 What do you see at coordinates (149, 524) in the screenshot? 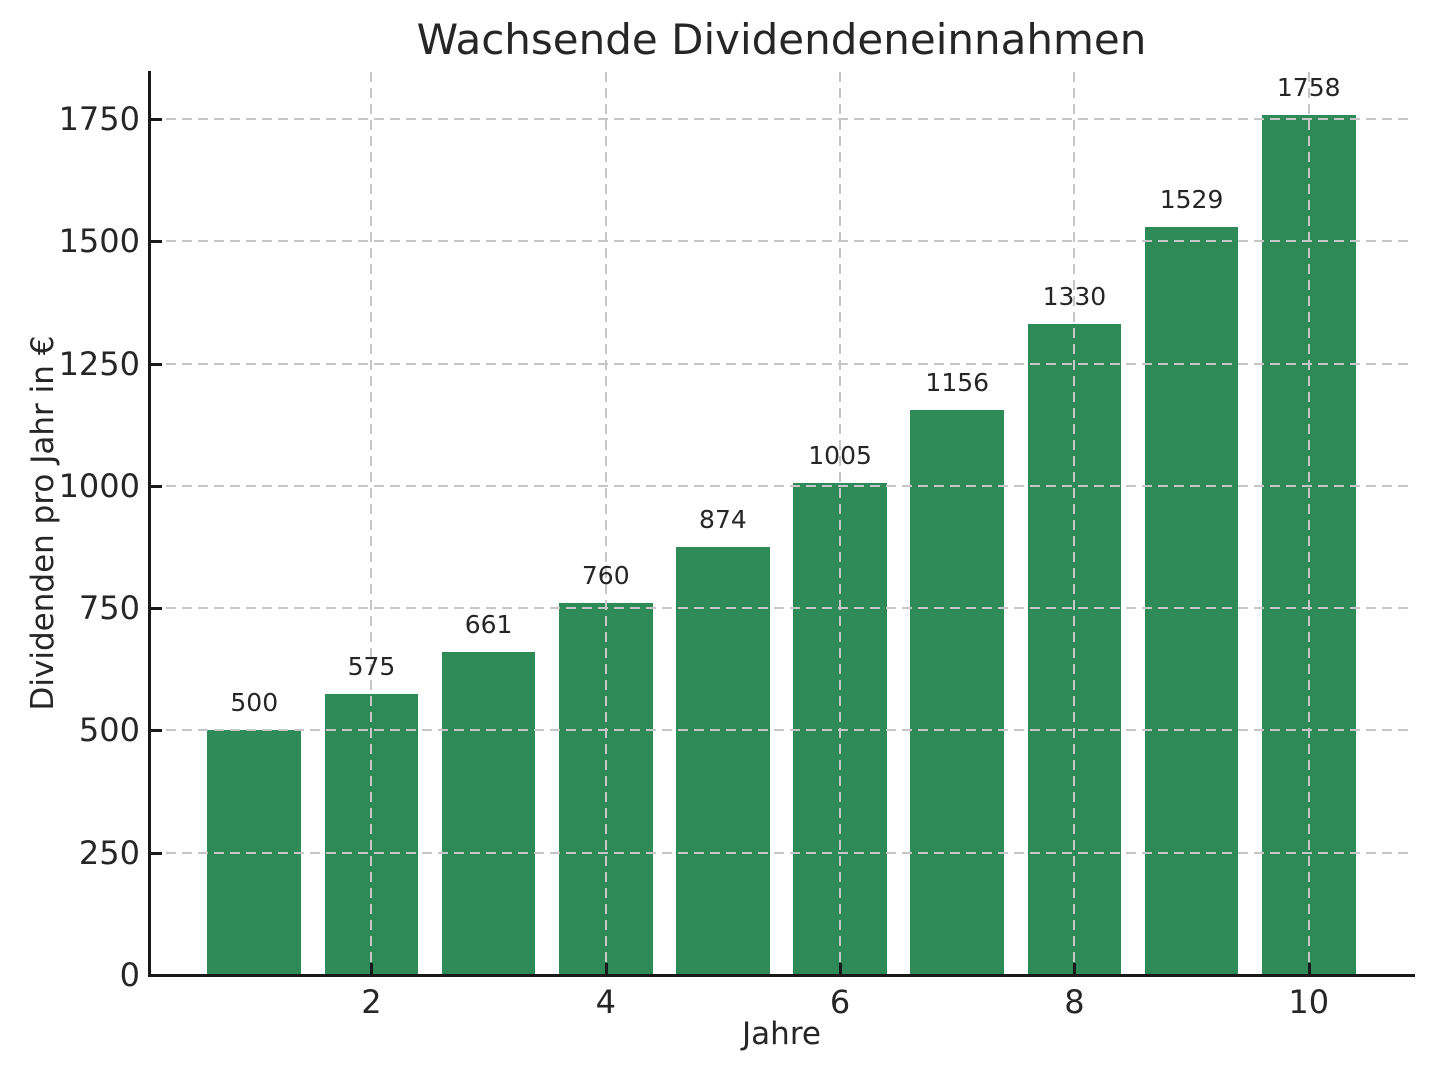
I see `y-axis-spine` at bounding box center [149, 524].